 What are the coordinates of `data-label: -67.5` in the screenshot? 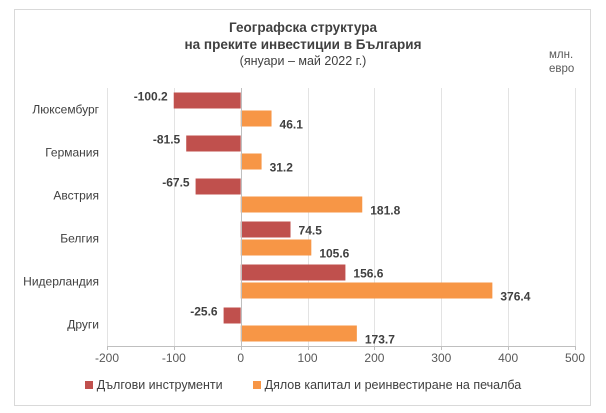 It's located at (176, 183).